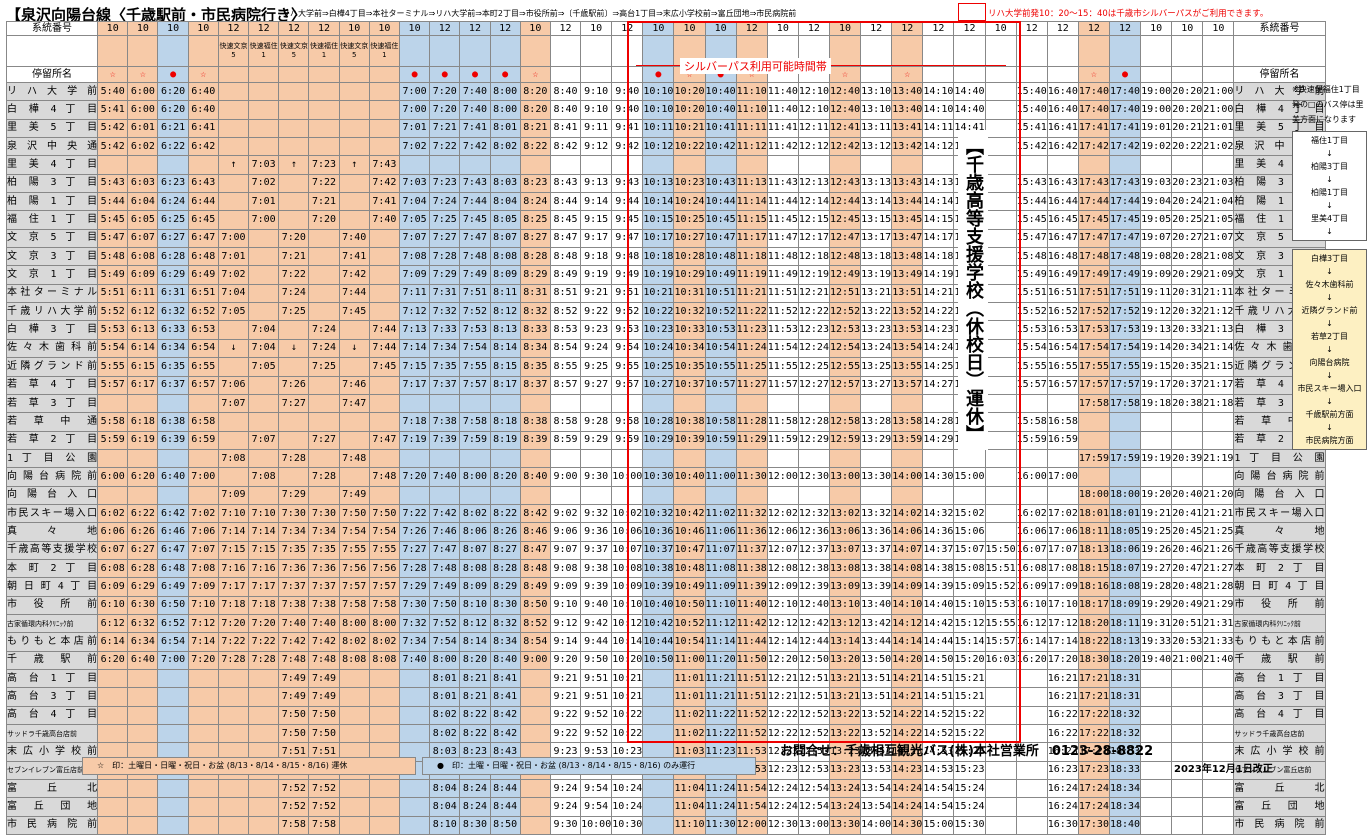 The height and width of the screenshot is (835, 1369). I want to click on departure-time: 17:48, so click(1093, 257).